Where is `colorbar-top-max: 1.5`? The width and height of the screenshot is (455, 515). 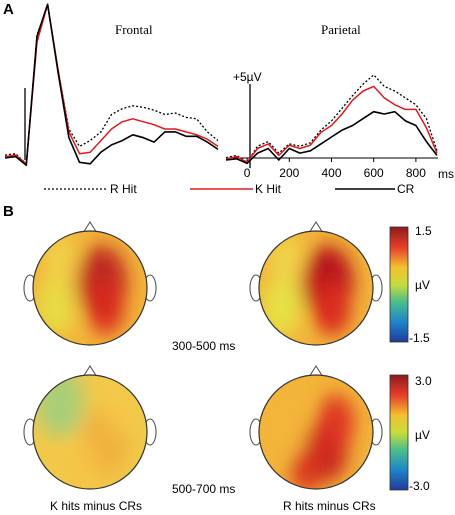 colorbar-top-max: 1.5 is located at coordinates (423, 231).